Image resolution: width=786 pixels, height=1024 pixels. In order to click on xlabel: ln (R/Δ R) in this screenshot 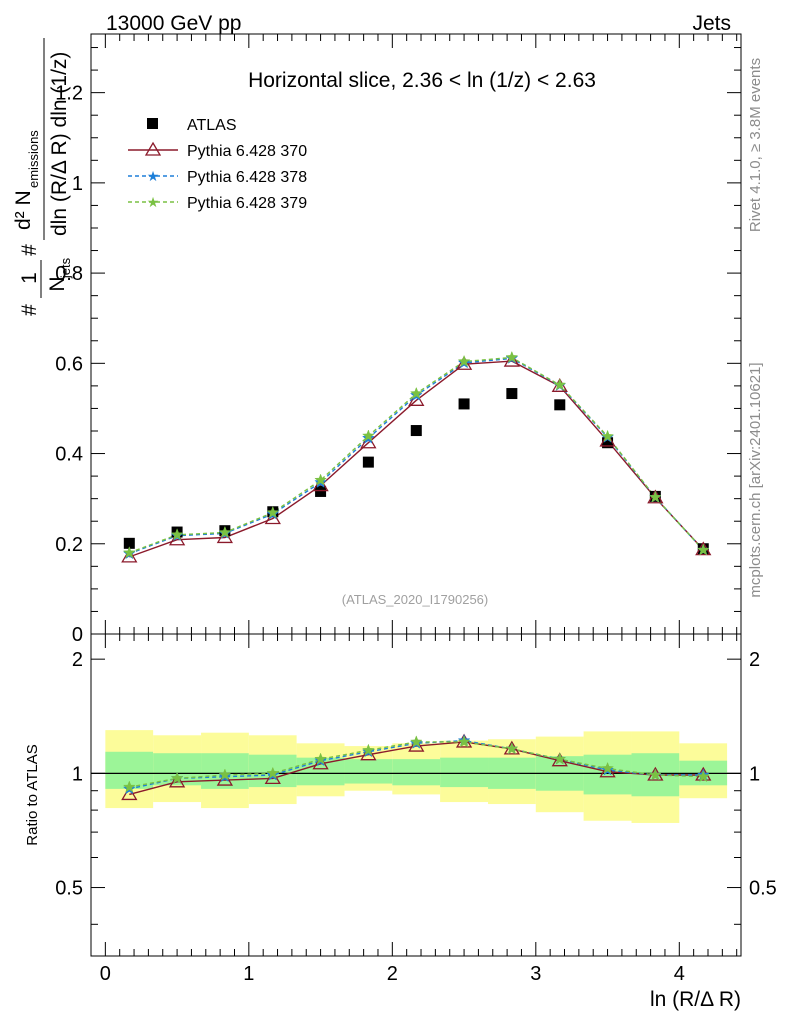, I will do `click(695, 999)`.